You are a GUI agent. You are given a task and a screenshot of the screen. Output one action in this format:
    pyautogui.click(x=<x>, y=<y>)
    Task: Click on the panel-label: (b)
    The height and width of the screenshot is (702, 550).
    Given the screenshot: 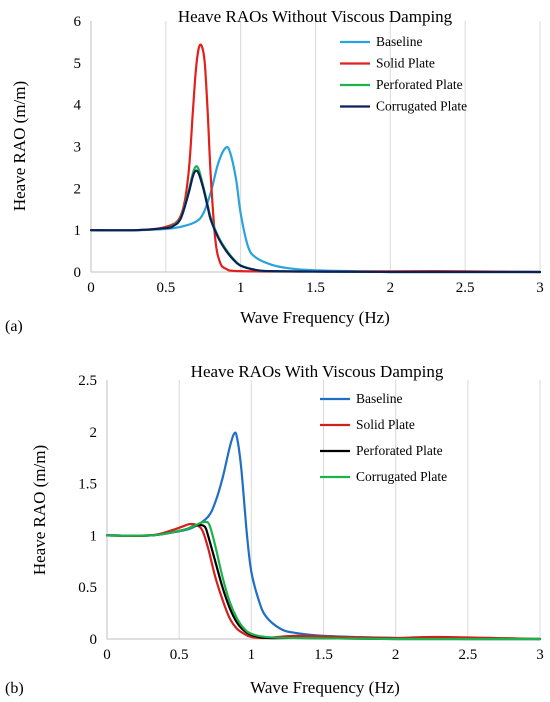 What is the action you would take?
    pyautogui.click(x=14, y=688)
    